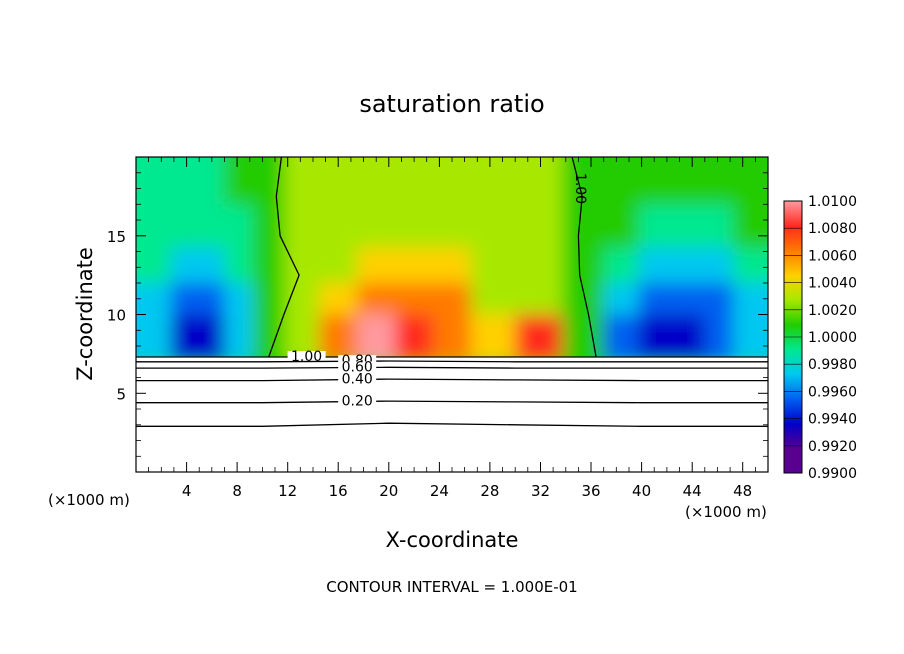 The width and height of the screenshot is (904, 654). I want to click on colorbar-label: 0.9940, so click(832, 420).